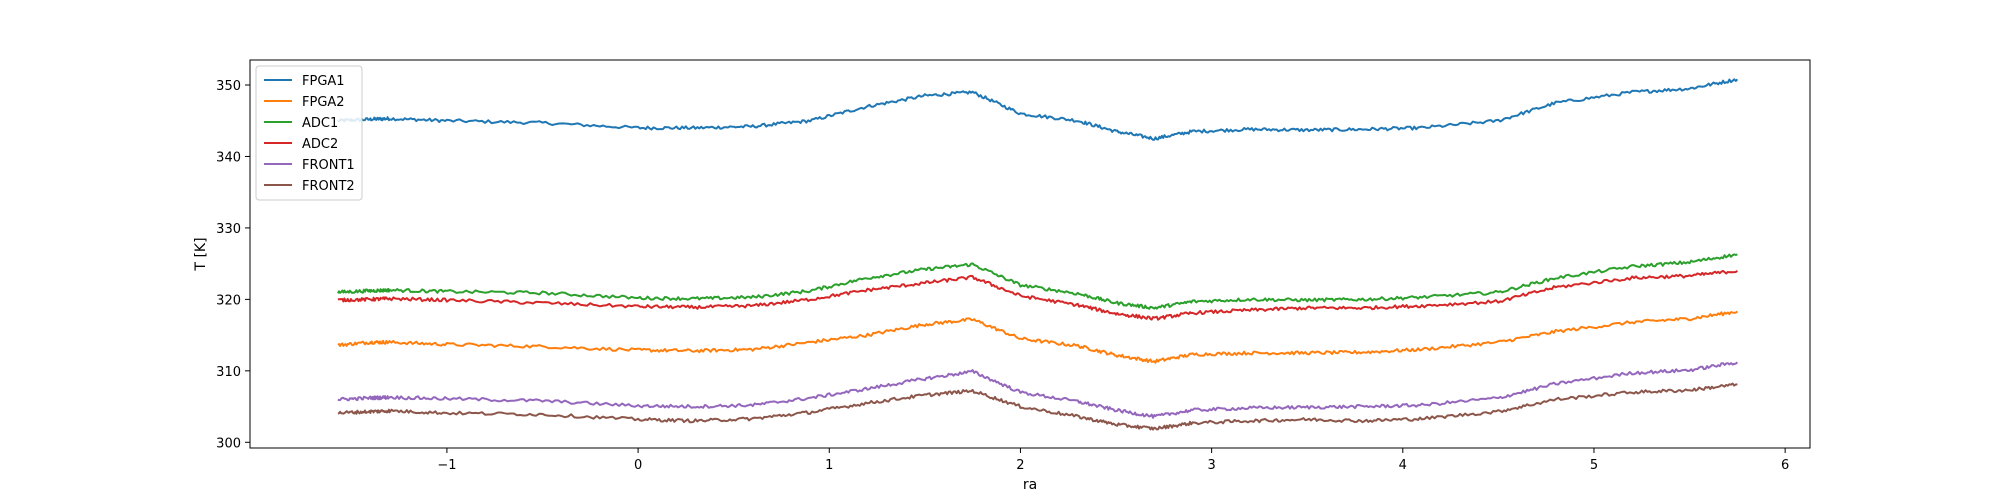 This screenshot has width=2000, height=504. Describe the element at coordinates (201, 254) in the screenshot. I see `y-axis-label: T [K]` at that location.